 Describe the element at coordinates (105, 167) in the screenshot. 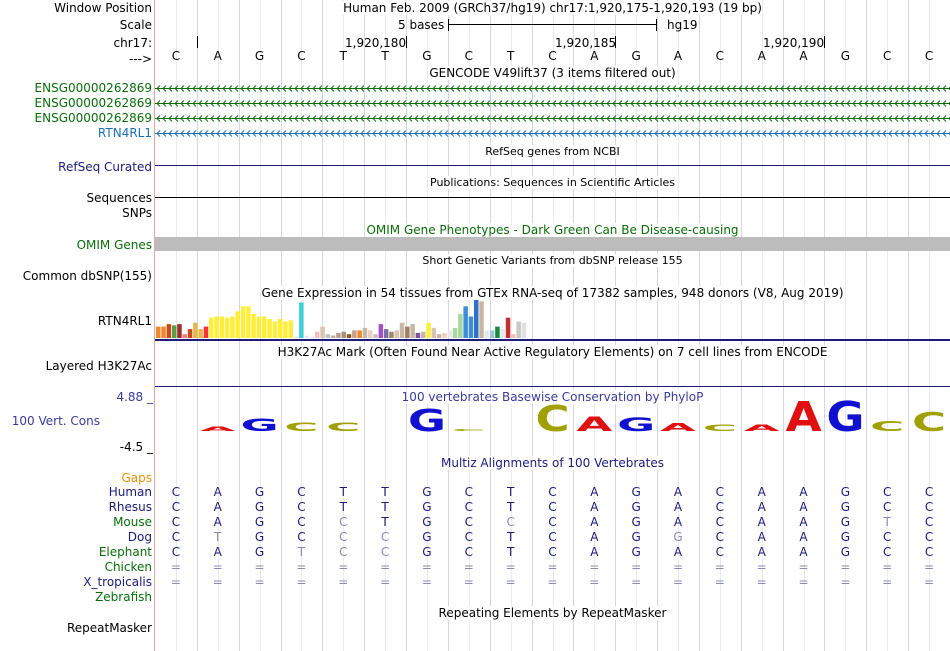

I see `refseq-label: RefSeq Curated` at that location.